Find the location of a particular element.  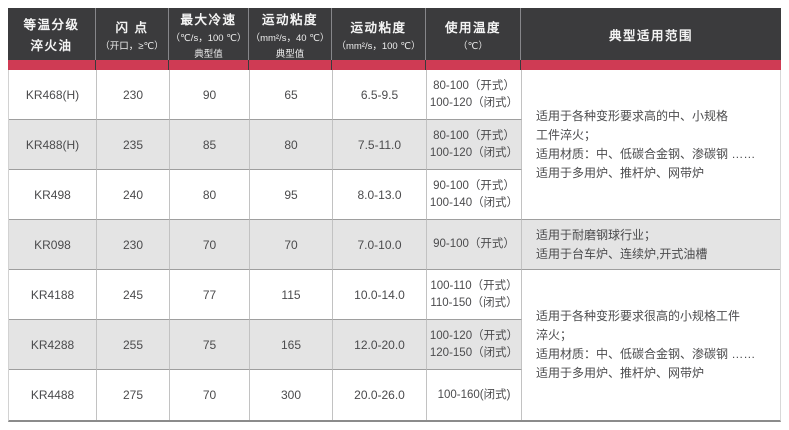

product-name-cell: KR498 is located at coordinates (53, 195).